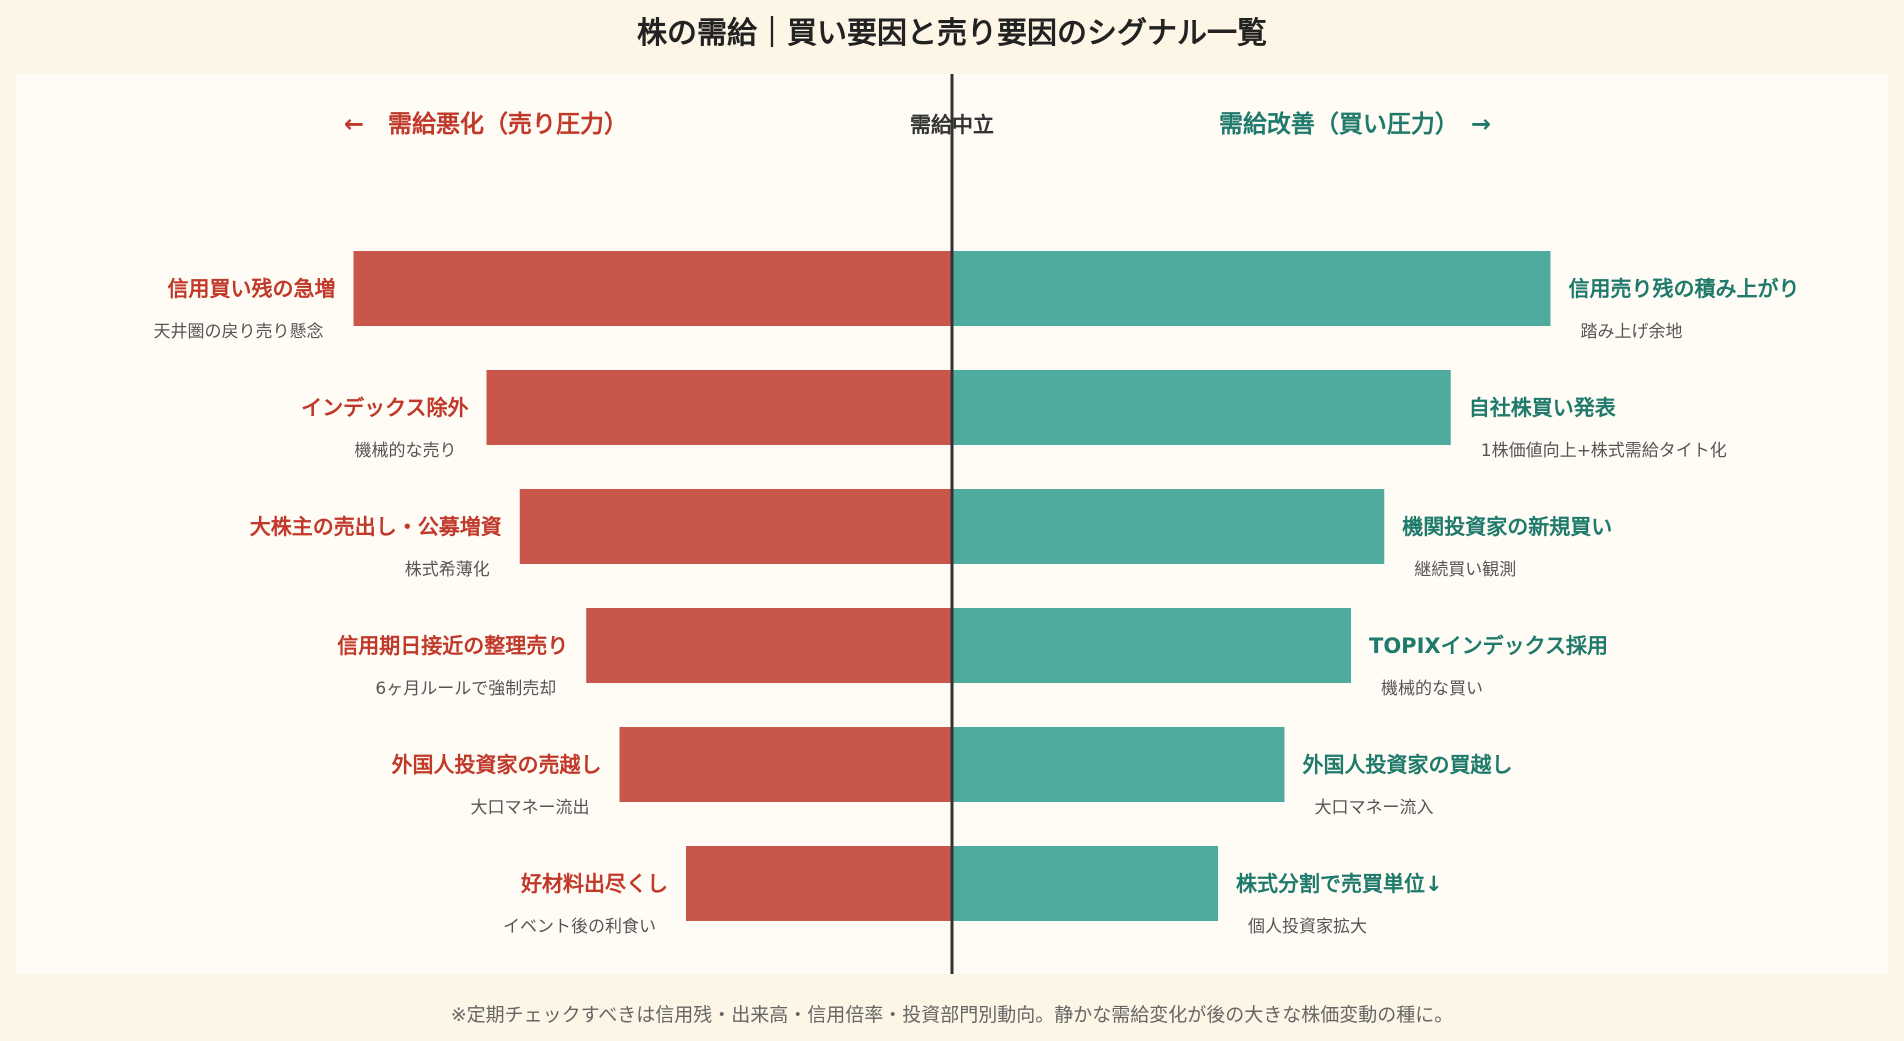 The image size is (1904, 1041). I want to click on buy-factor-label: 外国人投資家の買越し, so click(1408, 765).